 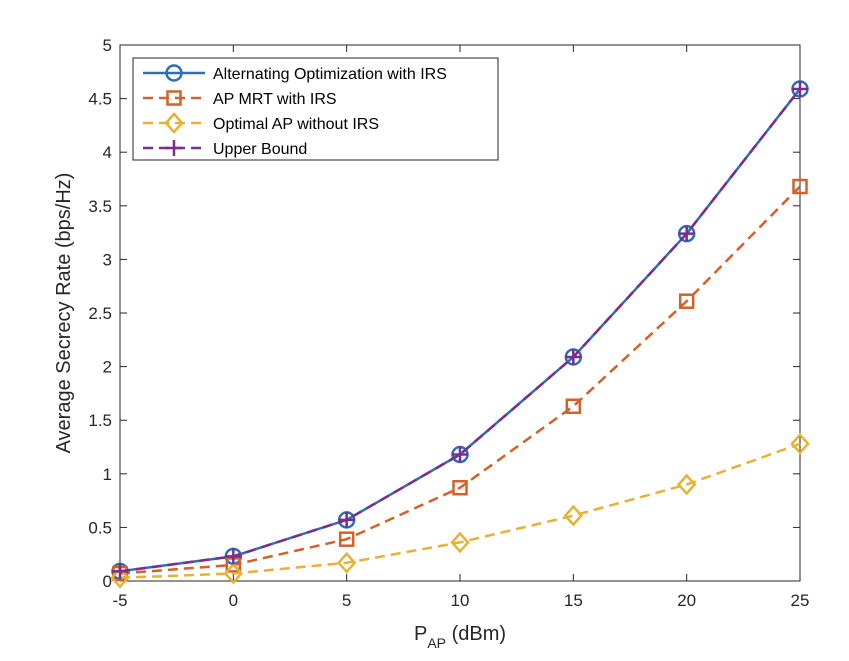 What do you see at coordinates (436, 643) in the screenshot?
I see `x-axis-label-subscript: AP` at bounding box center [436, 643].